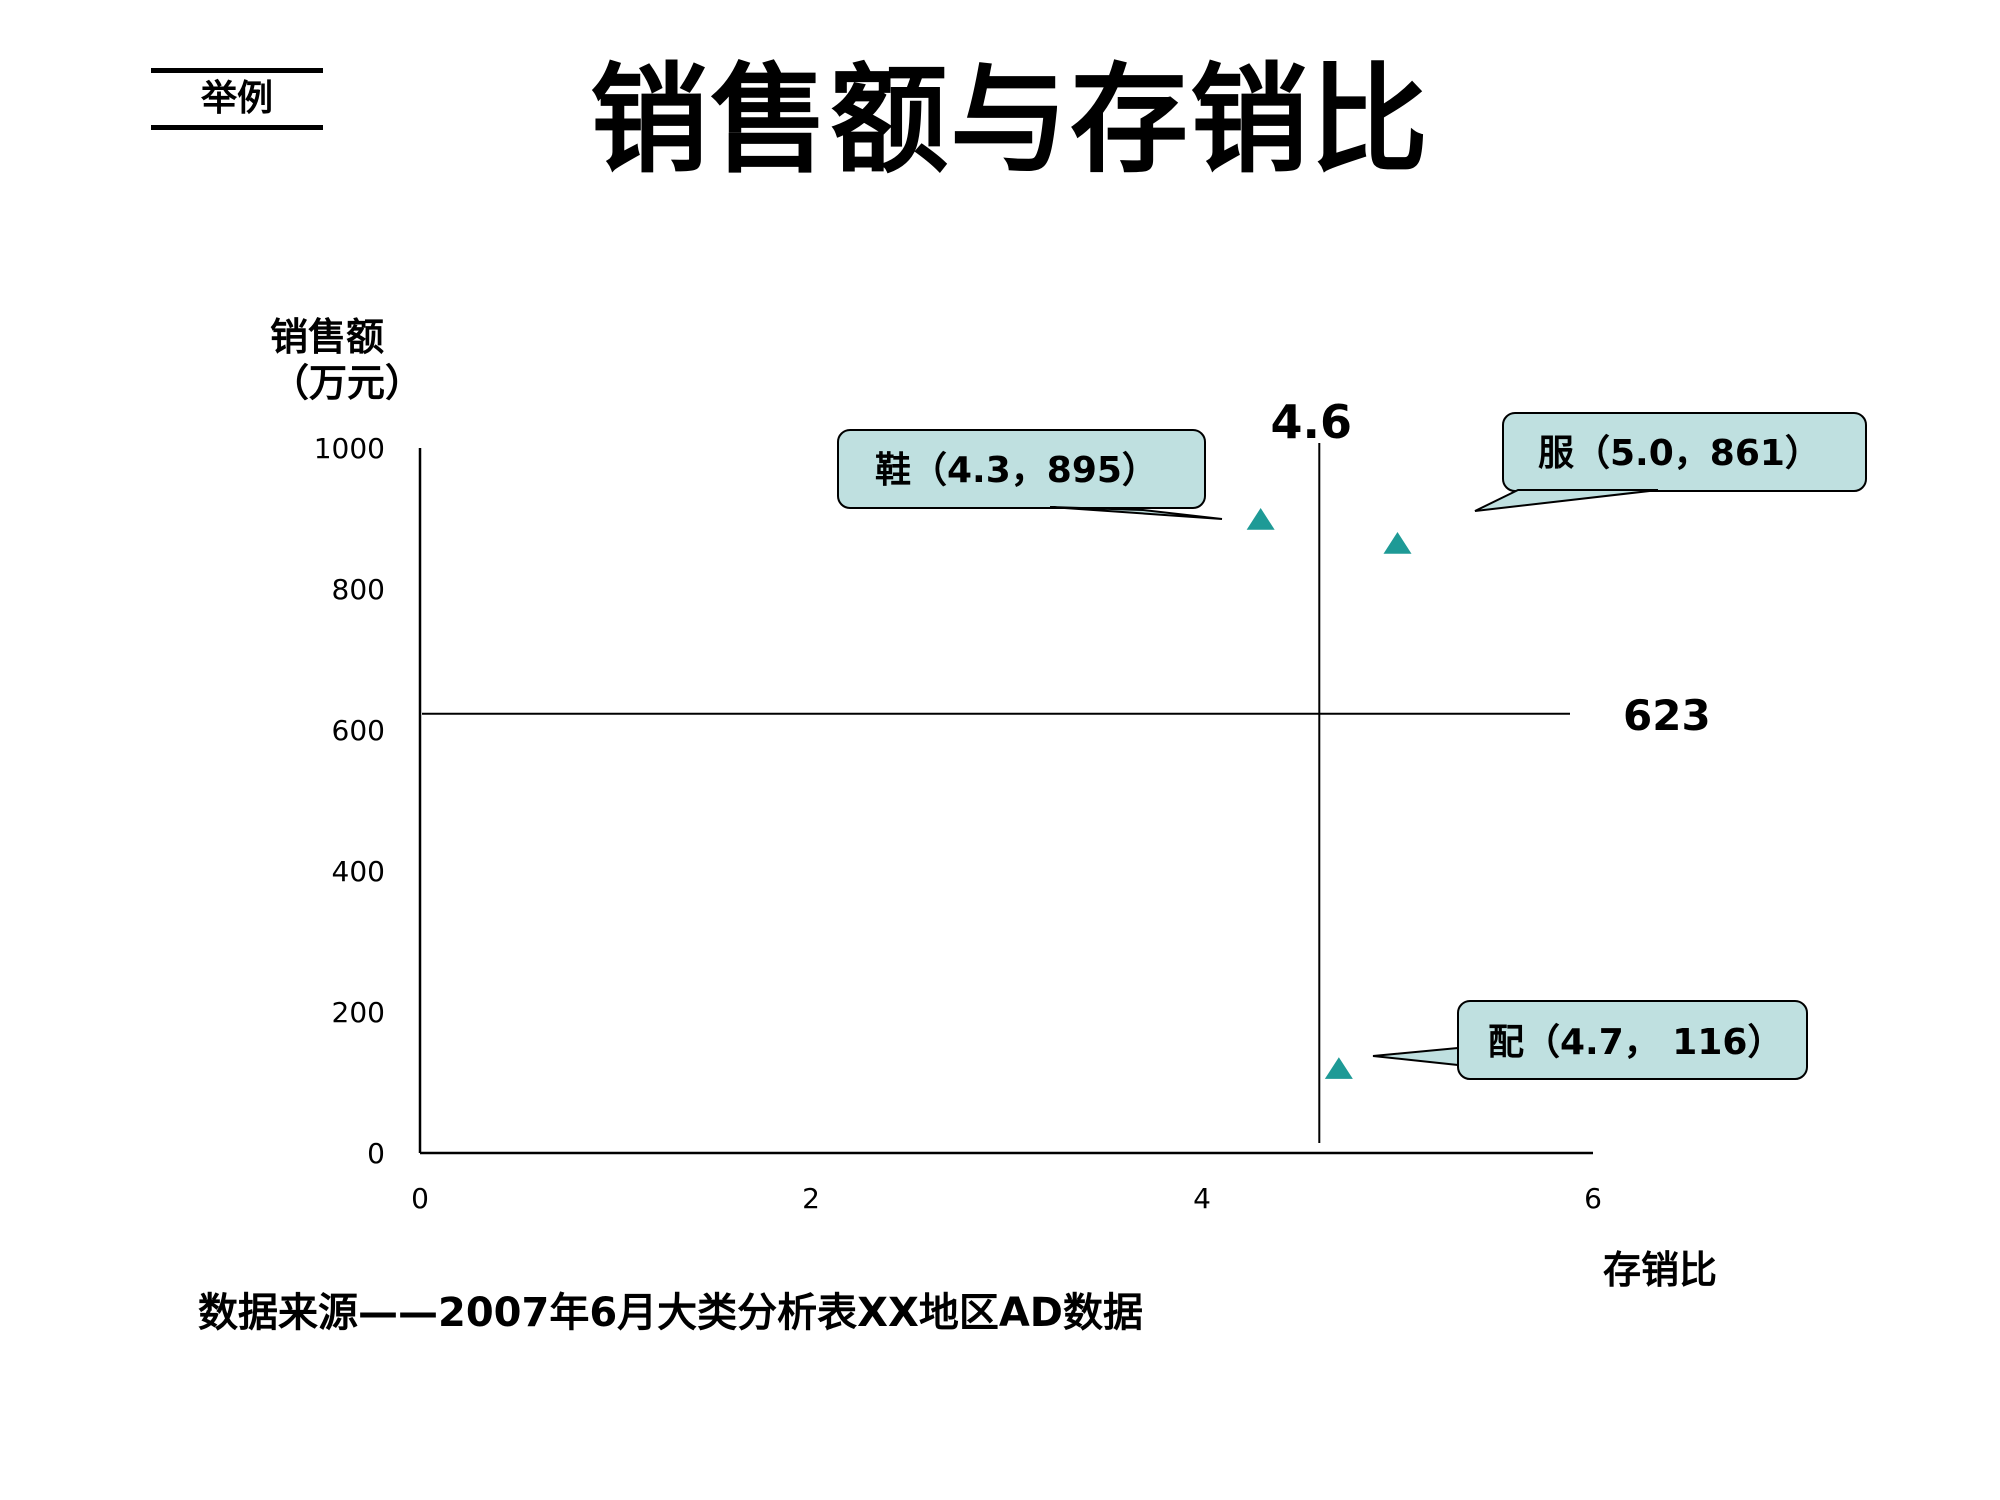 This screenshot has height=1500, width=2000. I want to click on data-source-note: 数据来源——2007年6月大类分析表XX地区AD数据, so click(670, 1313).